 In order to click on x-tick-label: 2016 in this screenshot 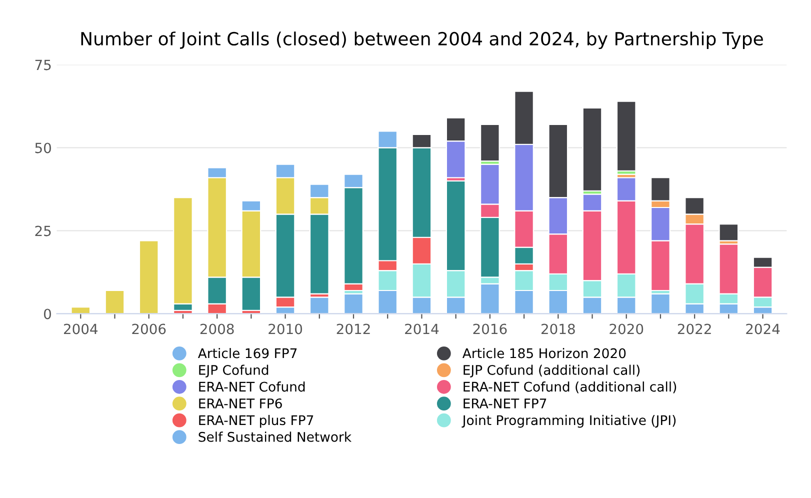, I will do `click(490, 329)`.